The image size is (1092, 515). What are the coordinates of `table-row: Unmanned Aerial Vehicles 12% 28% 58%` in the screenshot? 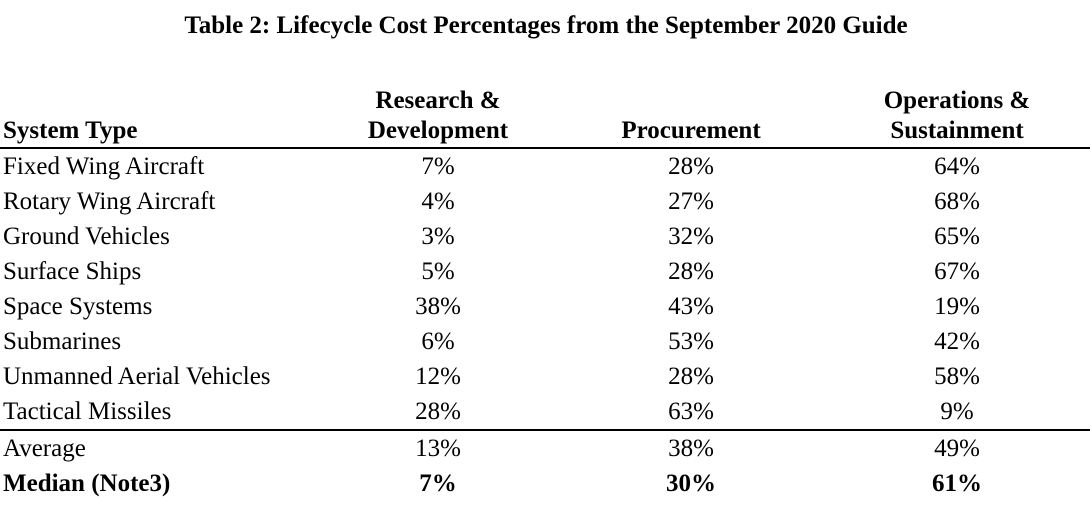 It's located at (545, 376).